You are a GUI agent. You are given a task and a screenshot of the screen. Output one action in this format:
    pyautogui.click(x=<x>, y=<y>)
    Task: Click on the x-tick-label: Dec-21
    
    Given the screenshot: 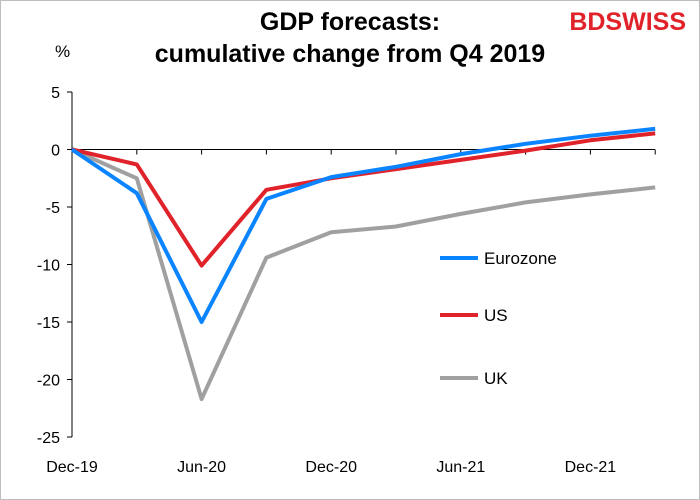 What is the action you would take?
    pyautogui.click(x=591, y=467)
    